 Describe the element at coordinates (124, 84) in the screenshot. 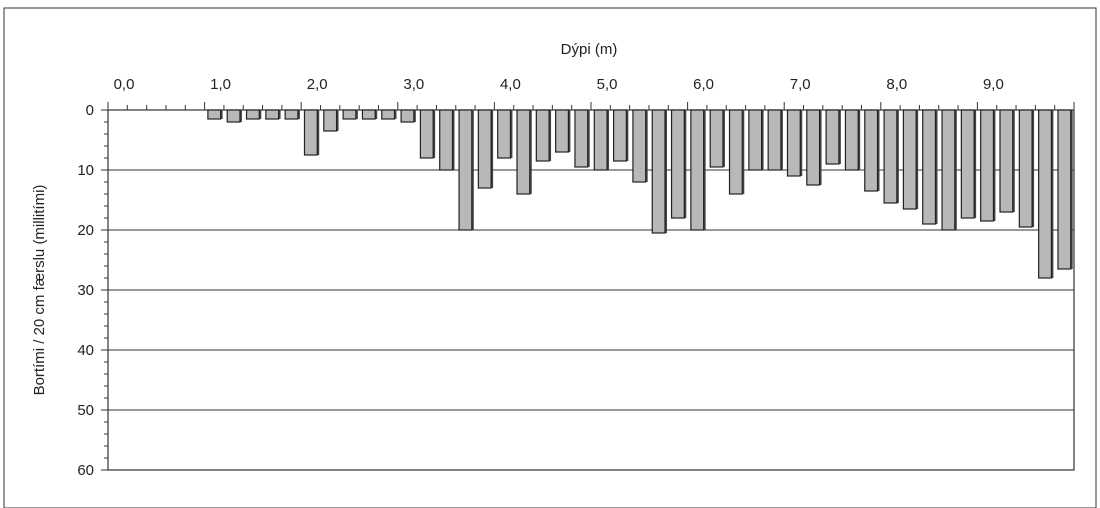

I see `x-tick-label: 0,0` at that location.